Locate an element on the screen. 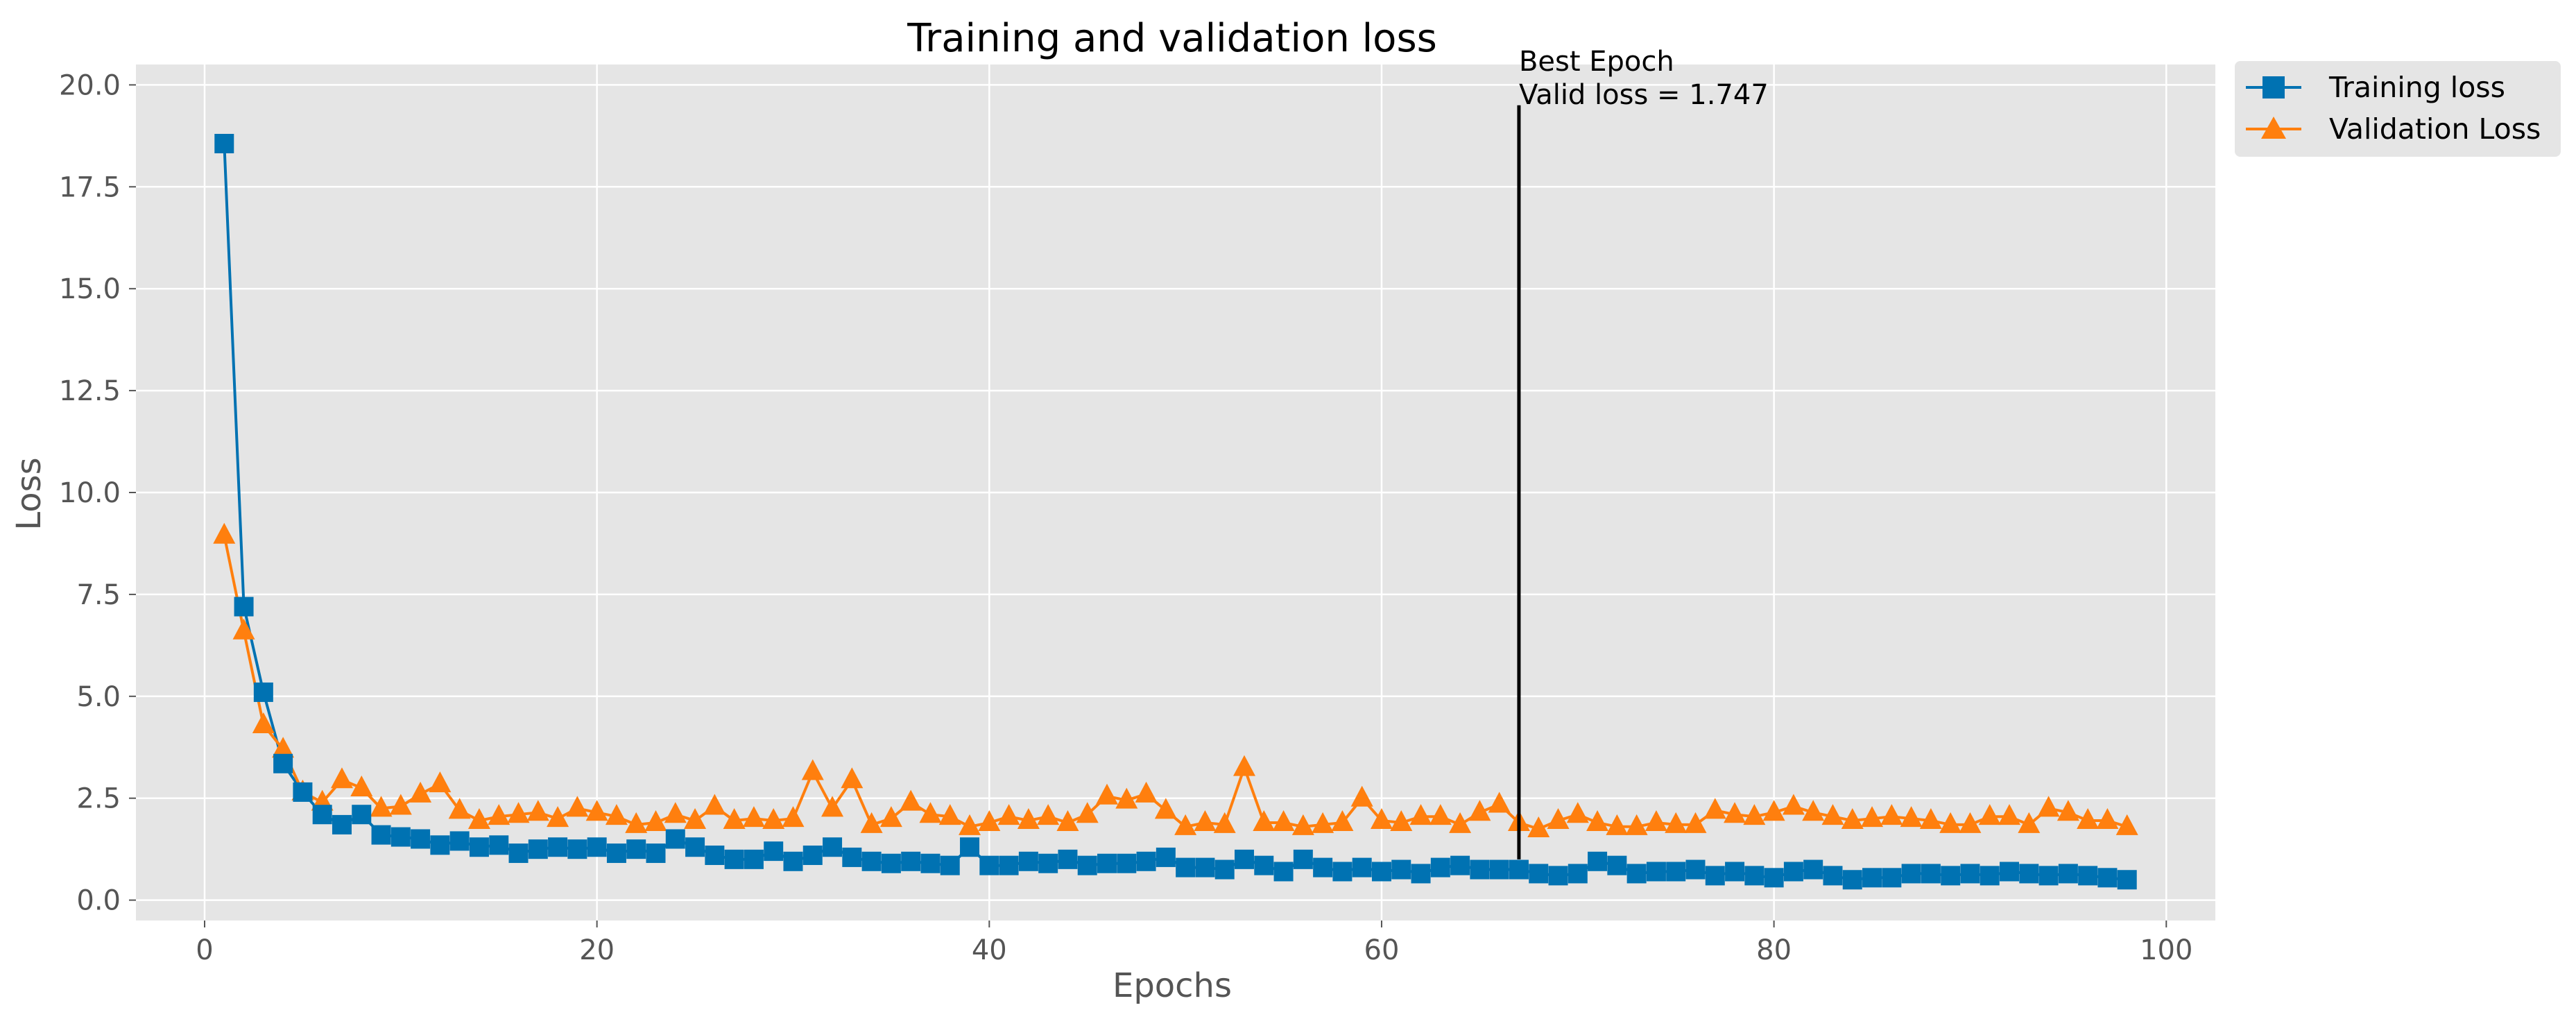 The width and height of the screenshot is (2576, 1019). legend-box is located at coordinates (2398, 109).